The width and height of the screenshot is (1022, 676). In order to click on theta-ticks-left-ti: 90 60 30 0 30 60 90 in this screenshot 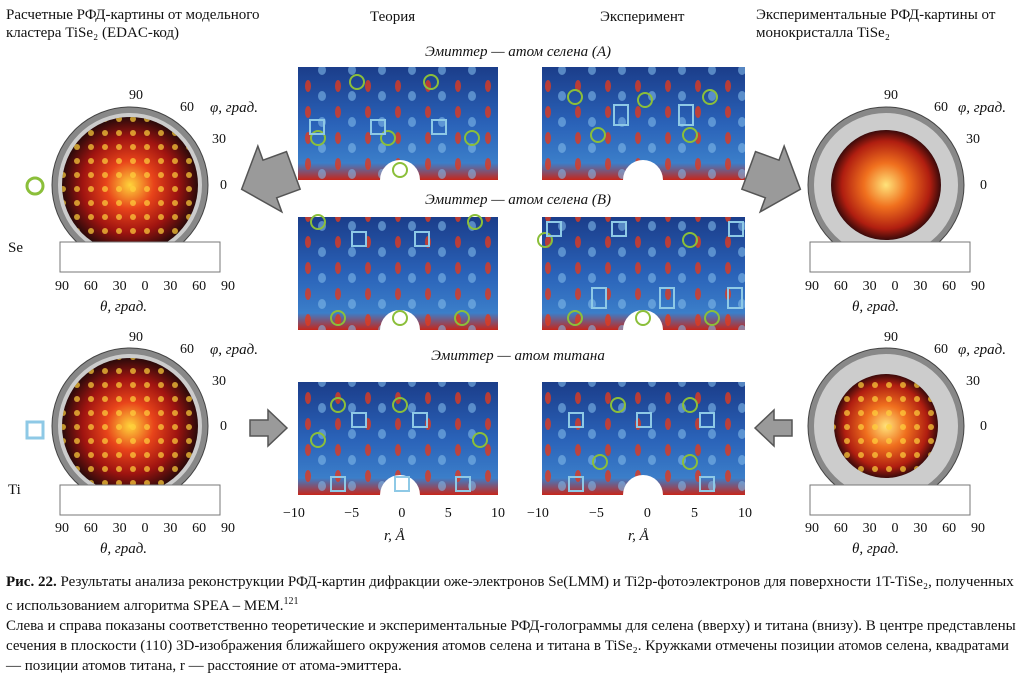, I will do `click(145, 528)`.